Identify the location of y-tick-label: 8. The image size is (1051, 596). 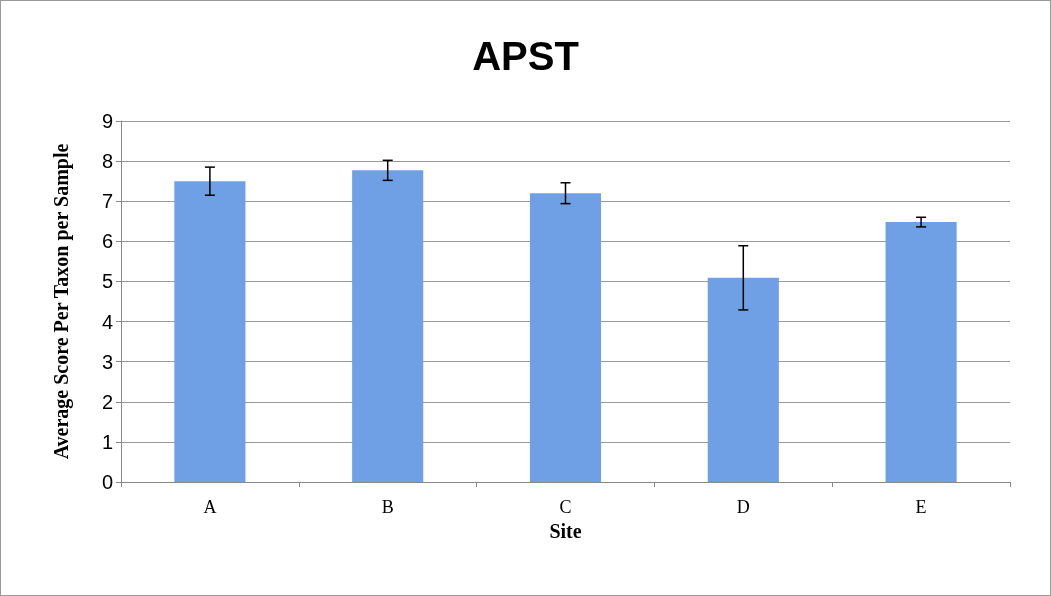
(107, 161).